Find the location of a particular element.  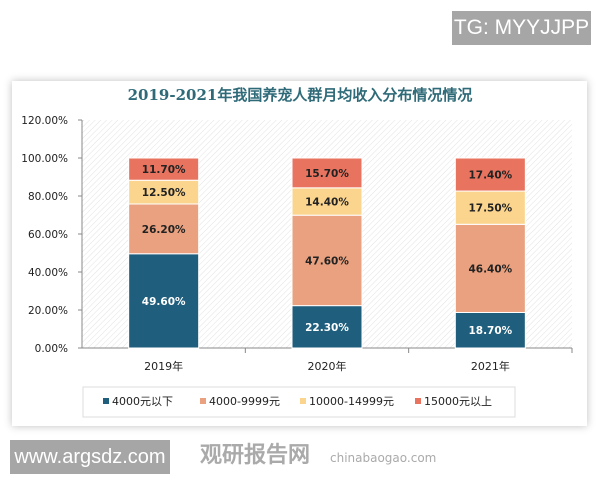

chart-title: 2019-2021年我国养宠人群月均收入分布情况情况 is located at coordinates (300, 95).